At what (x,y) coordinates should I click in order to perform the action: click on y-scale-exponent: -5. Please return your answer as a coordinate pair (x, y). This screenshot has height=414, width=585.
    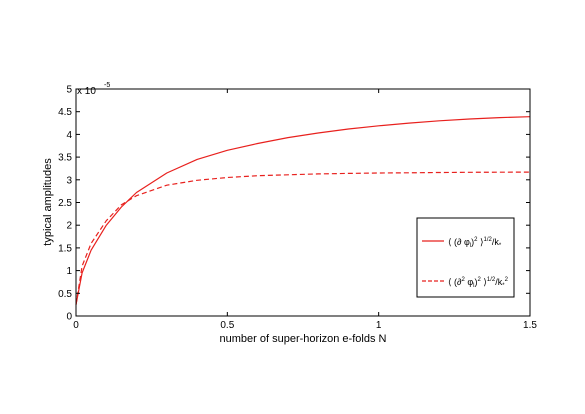
    Looking at the image, I should click on (107, 85).